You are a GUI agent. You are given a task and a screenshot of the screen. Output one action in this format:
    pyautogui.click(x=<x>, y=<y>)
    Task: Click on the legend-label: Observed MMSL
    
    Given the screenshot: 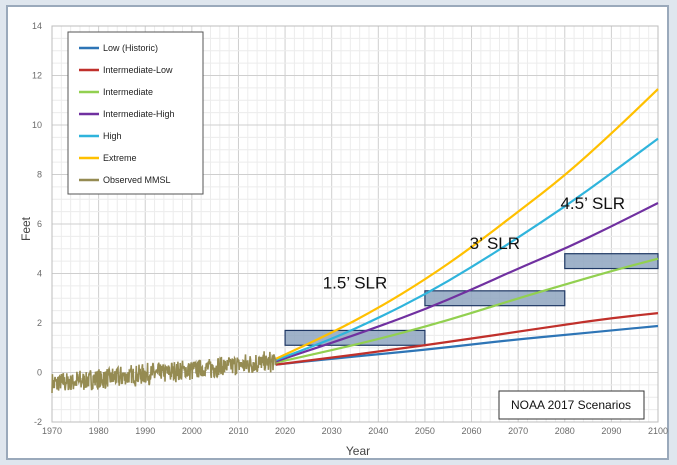 What is the action you would take?
    pyautogui.click(x=137, y=180)
    